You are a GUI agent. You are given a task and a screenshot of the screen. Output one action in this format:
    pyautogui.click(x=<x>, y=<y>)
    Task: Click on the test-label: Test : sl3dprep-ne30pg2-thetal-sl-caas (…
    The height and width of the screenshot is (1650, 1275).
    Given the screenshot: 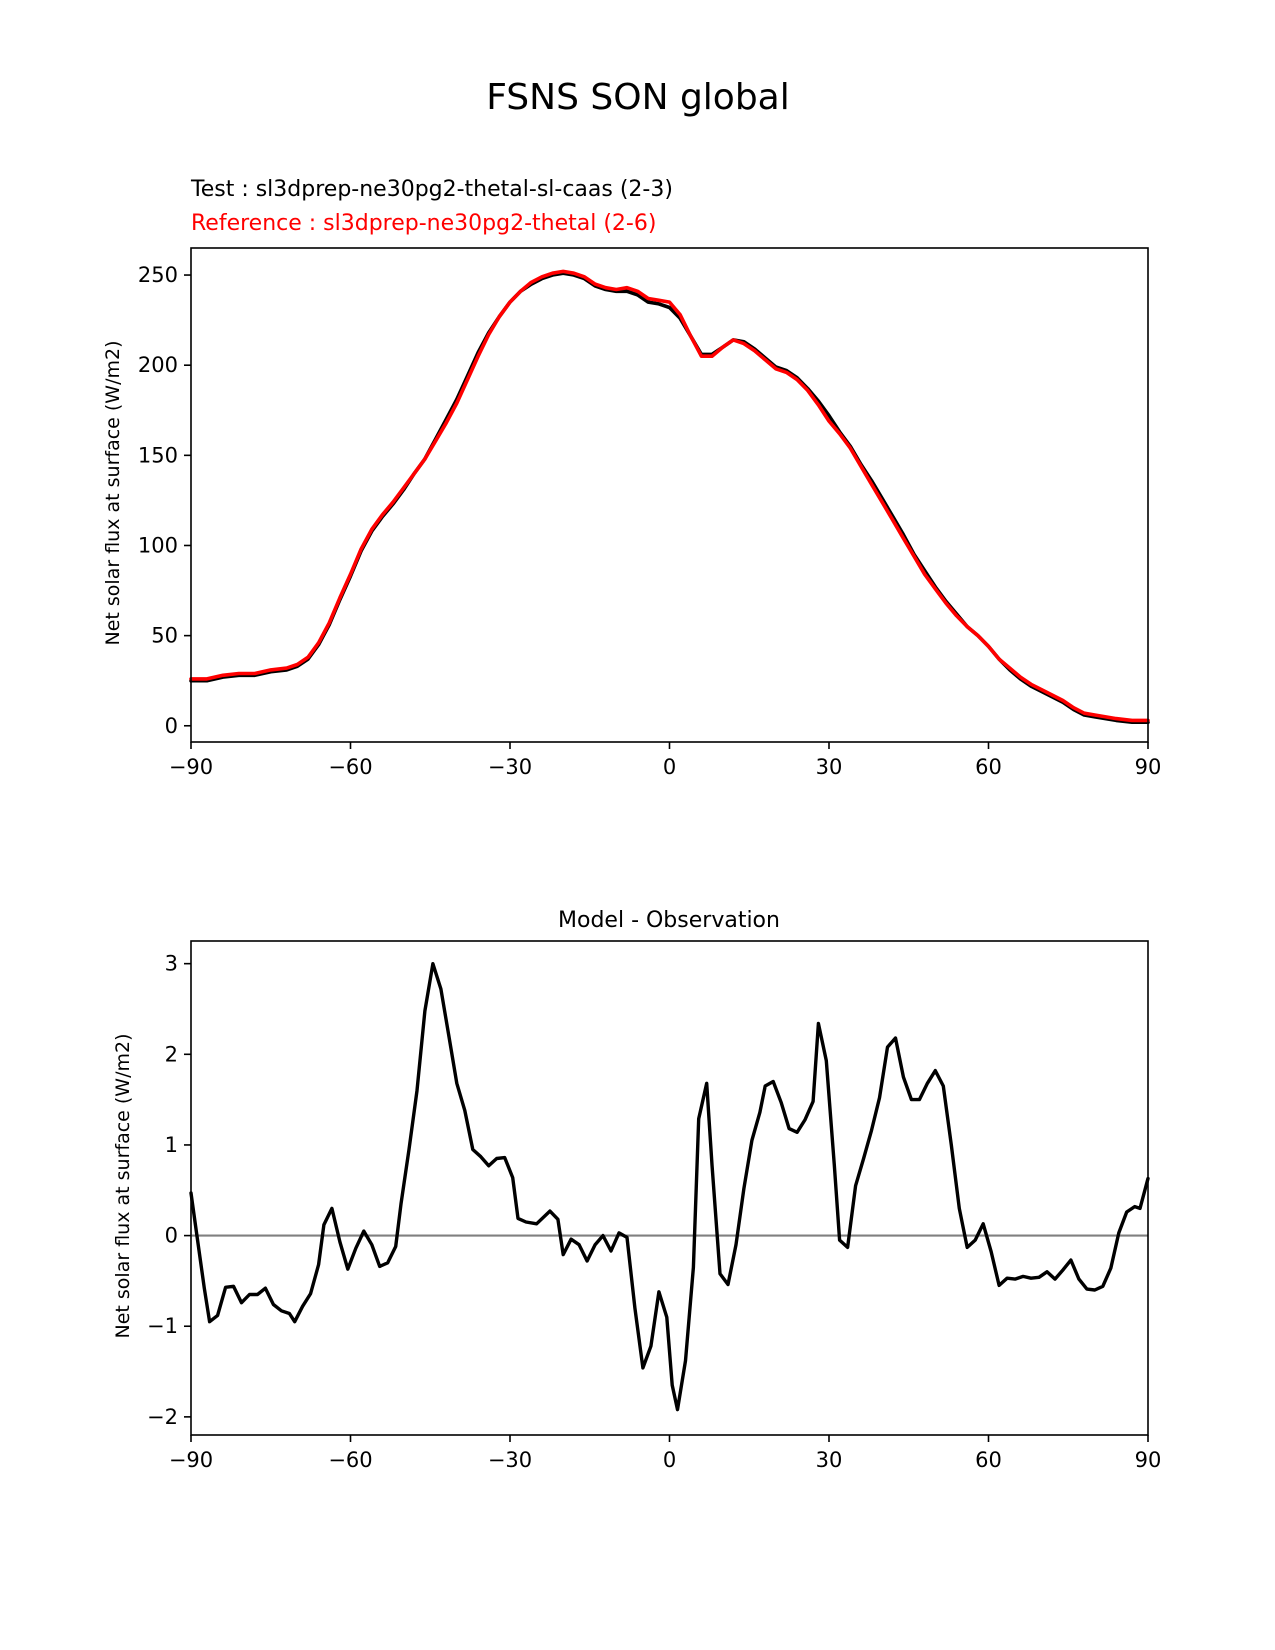 What is the action you would take?
    pyautogui.click(x=431, y=189)
    